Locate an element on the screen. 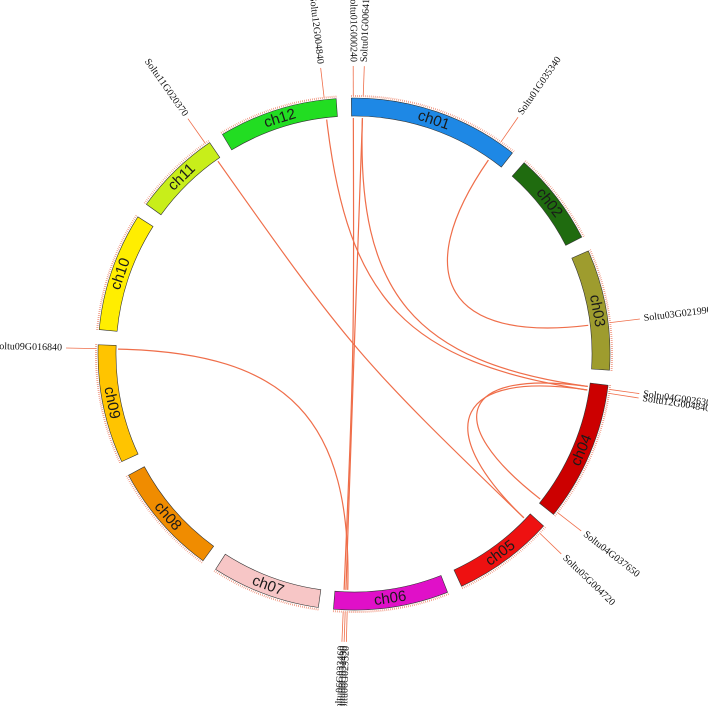 The image size is (708, 706). chromosome-ch04 is located at coordinates (574, 448).